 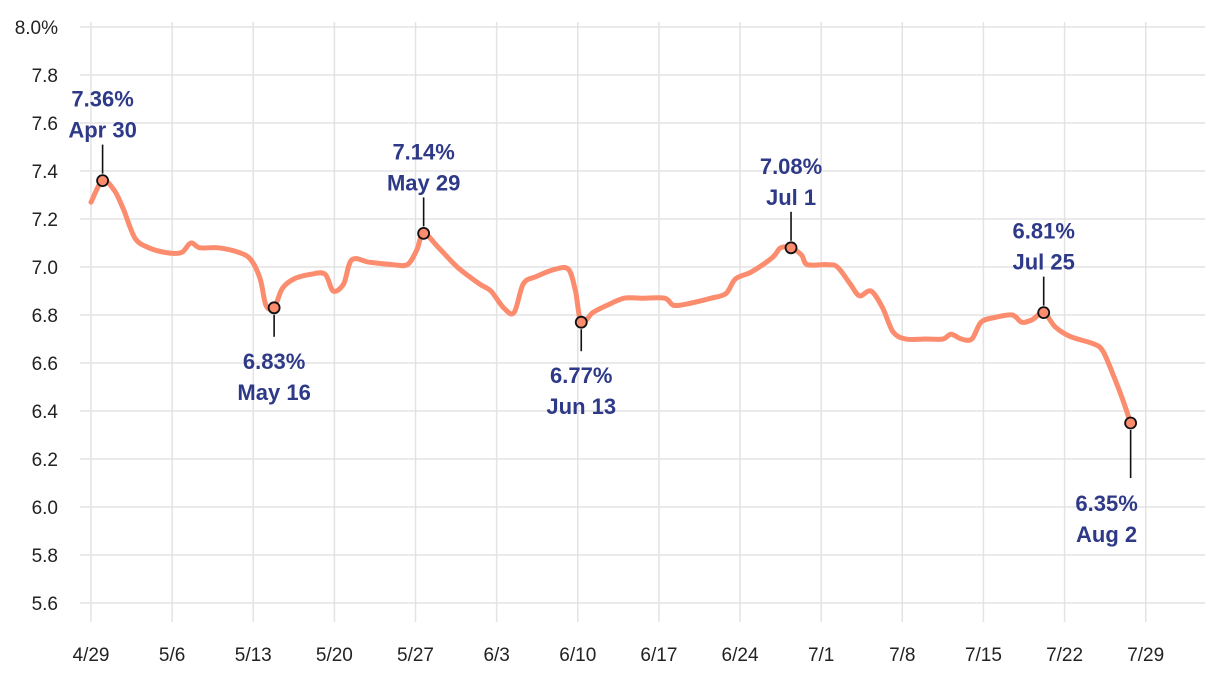 What do you see at coordinates (791, 166) in the screenshot?
I see `annotation-value-label: 7.08%` at bounding box center [791, 166].